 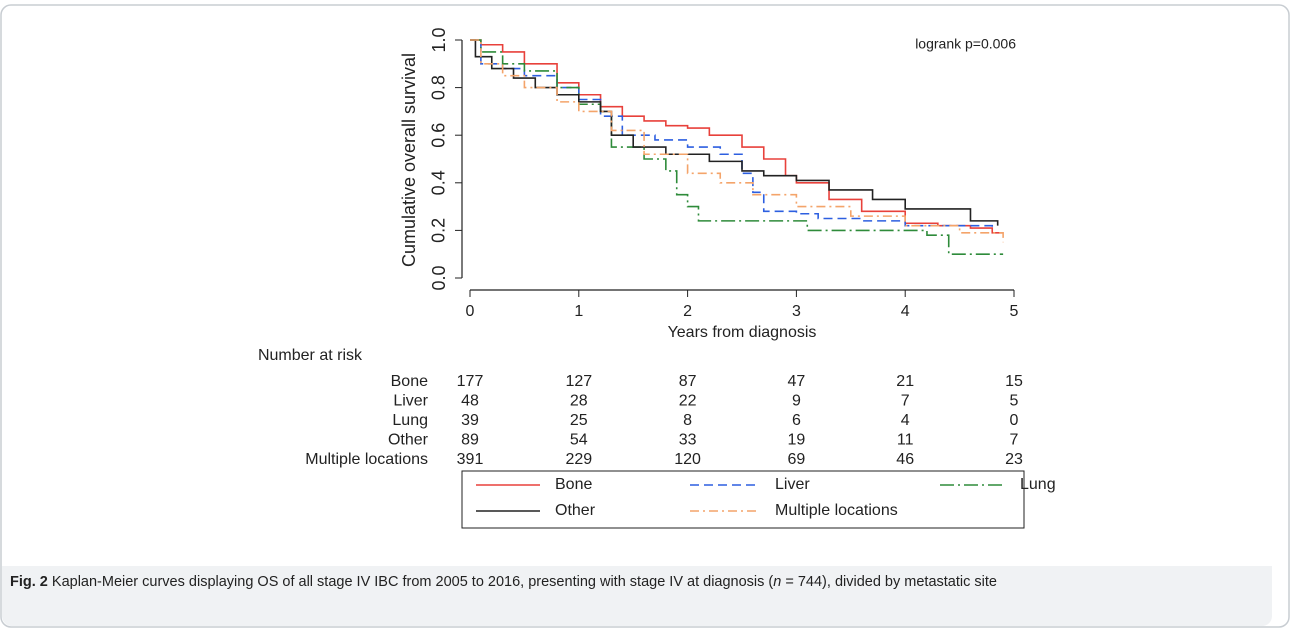 What do you see at coordinates (797, 440) in the screenshot?
I see `risk-count: 19` at bounding box center [797, 440].